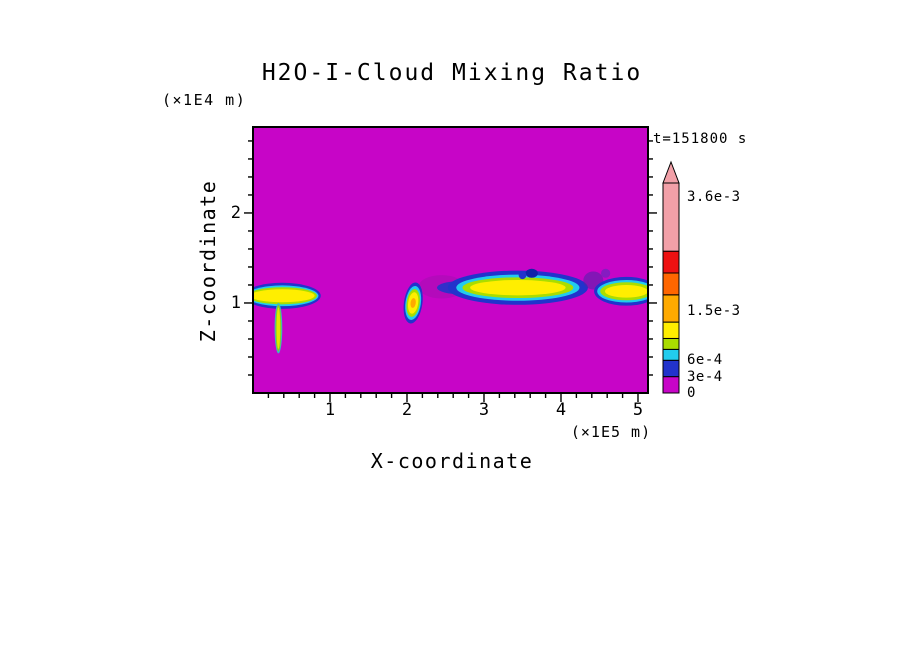 This screenshot has height=654, width=904. Describe the element at coordinates (705, 376) in the screenshot. I see `colorbar-tick-label: 3e-4` at that location.